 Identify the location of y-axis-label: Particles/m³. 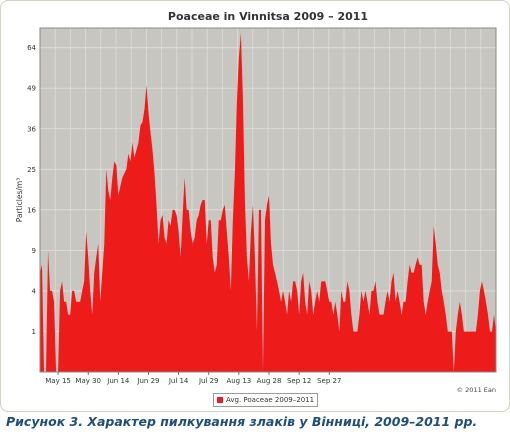
(19, 200).